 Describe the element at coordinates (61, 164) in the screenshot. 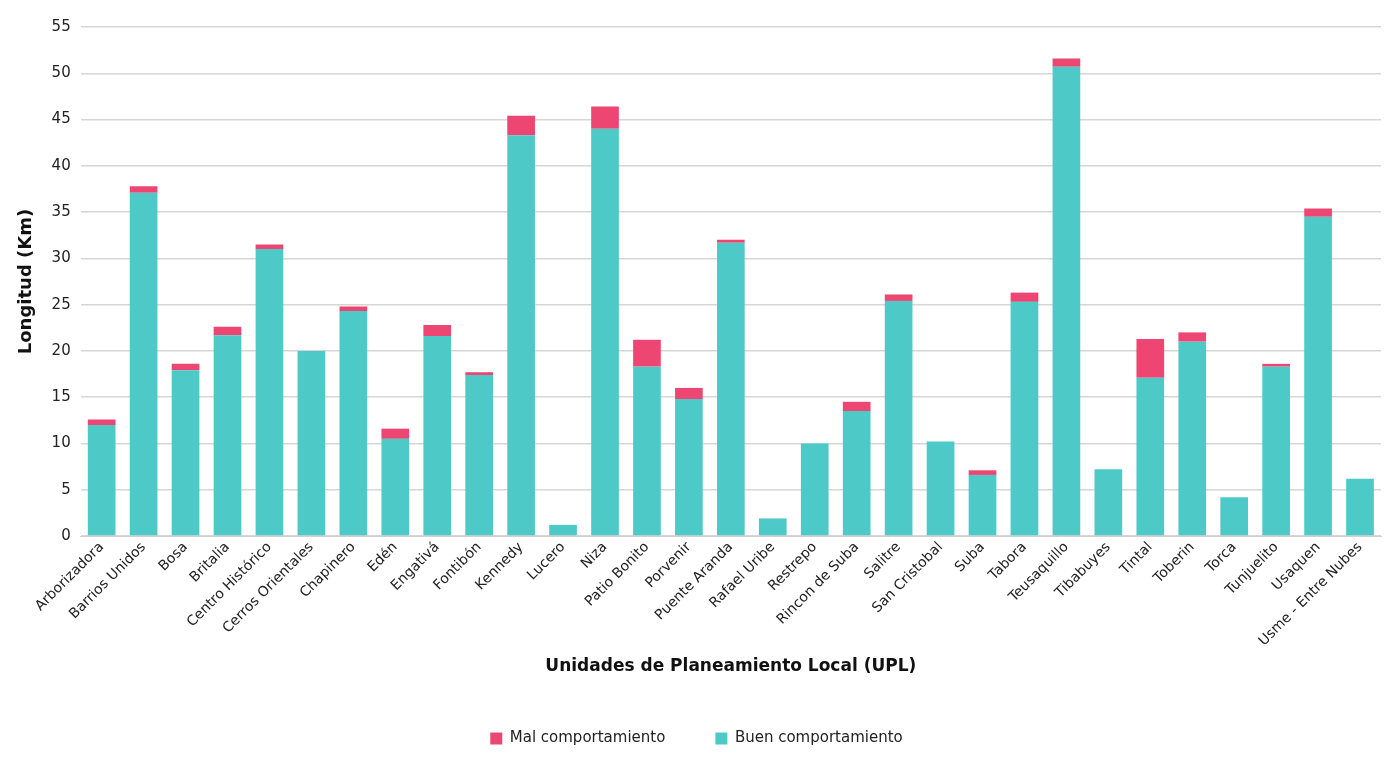

I see `y-tick-label: 40` at that location.